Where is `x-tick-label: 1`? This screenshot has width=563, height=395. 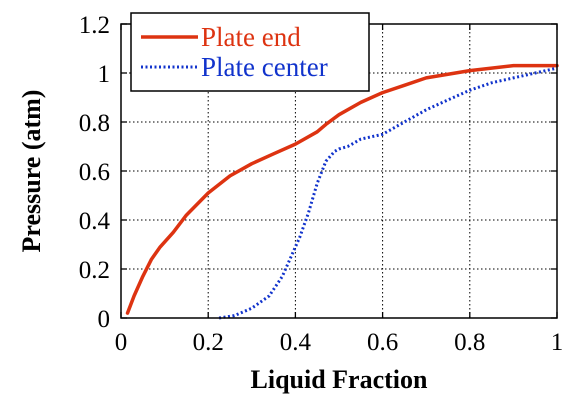
x-tick-label: 1 is located at coordinates (557, 342).